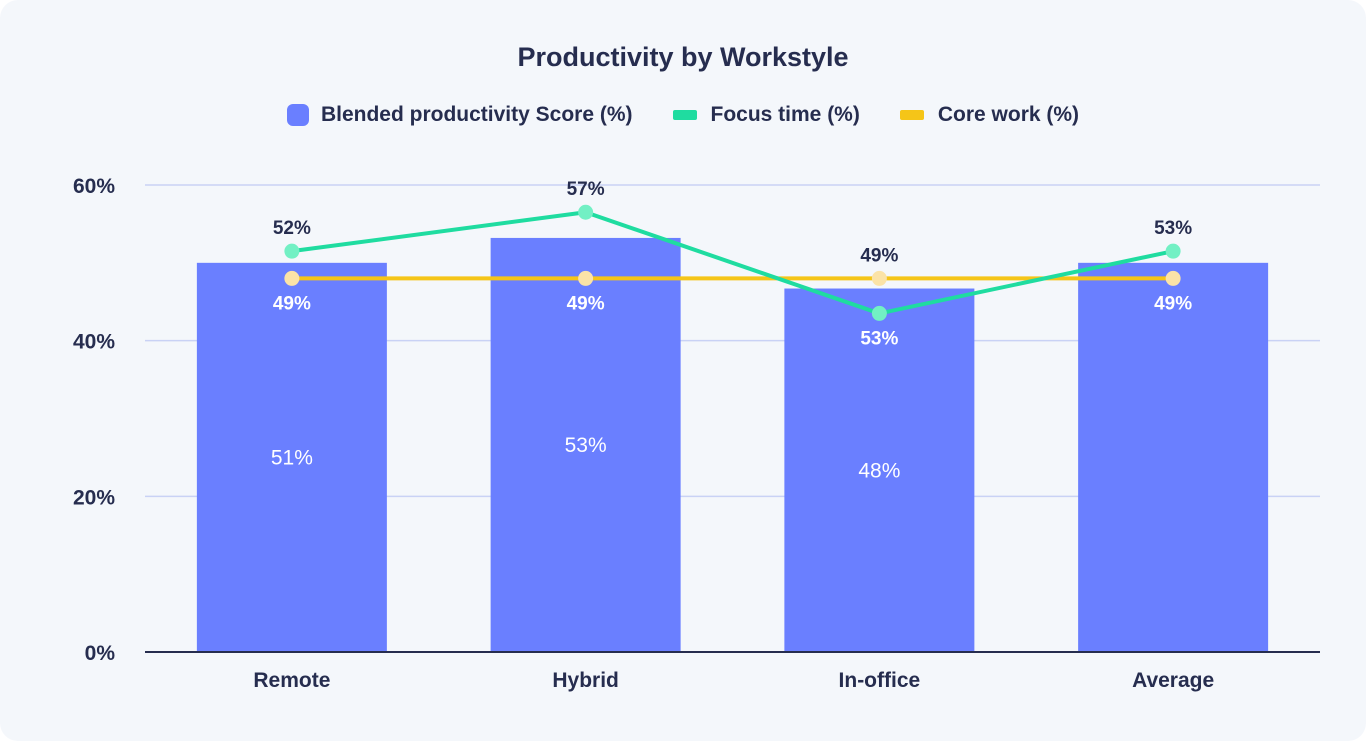  I want to click on legend-item-core: Core work (%), so click(989, 115).